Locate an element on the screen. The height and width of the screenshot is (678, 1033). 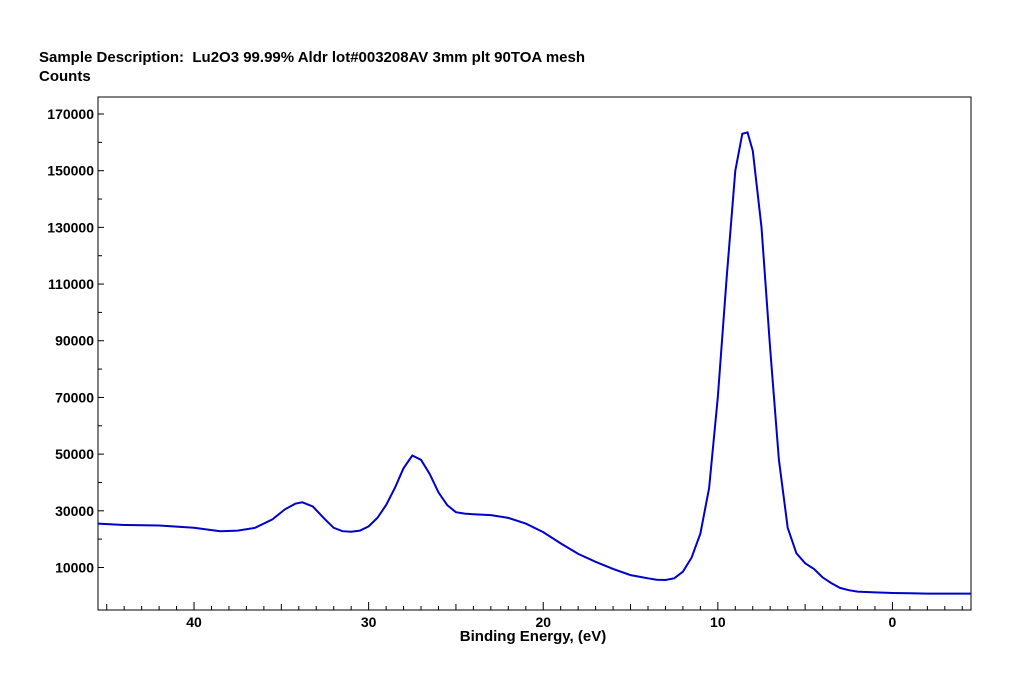
y-tick-label: 70000 is located at coordinates (74, 397).